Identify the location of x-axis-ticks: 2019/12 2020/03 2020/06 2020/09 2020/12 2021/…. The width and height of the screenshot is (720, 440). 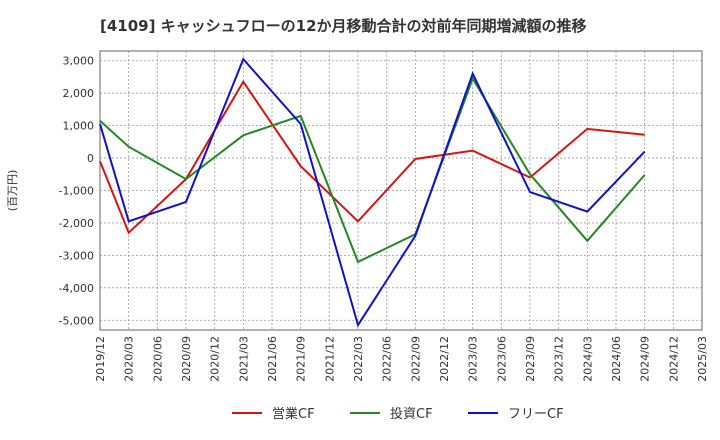
(401, 359).